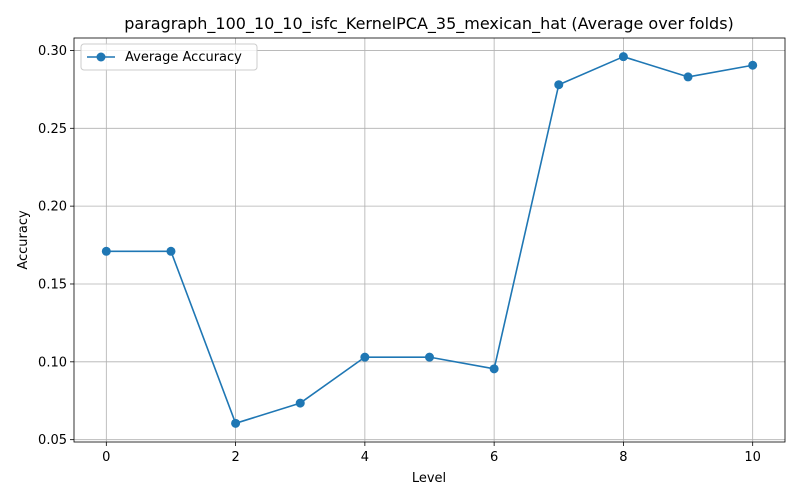  What do you see at coordinates (429, 478) in the screenshot?
I see `x-axis-label: Level` at bounding box center [429, 478].